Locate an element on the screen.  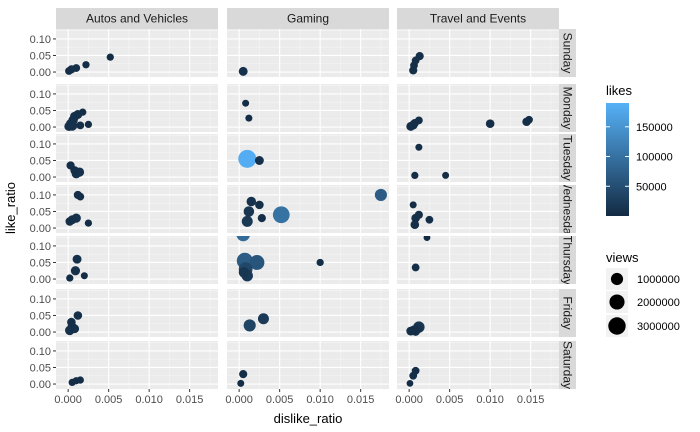
panel-gaming-thursday is located at coordinates (308, 260).